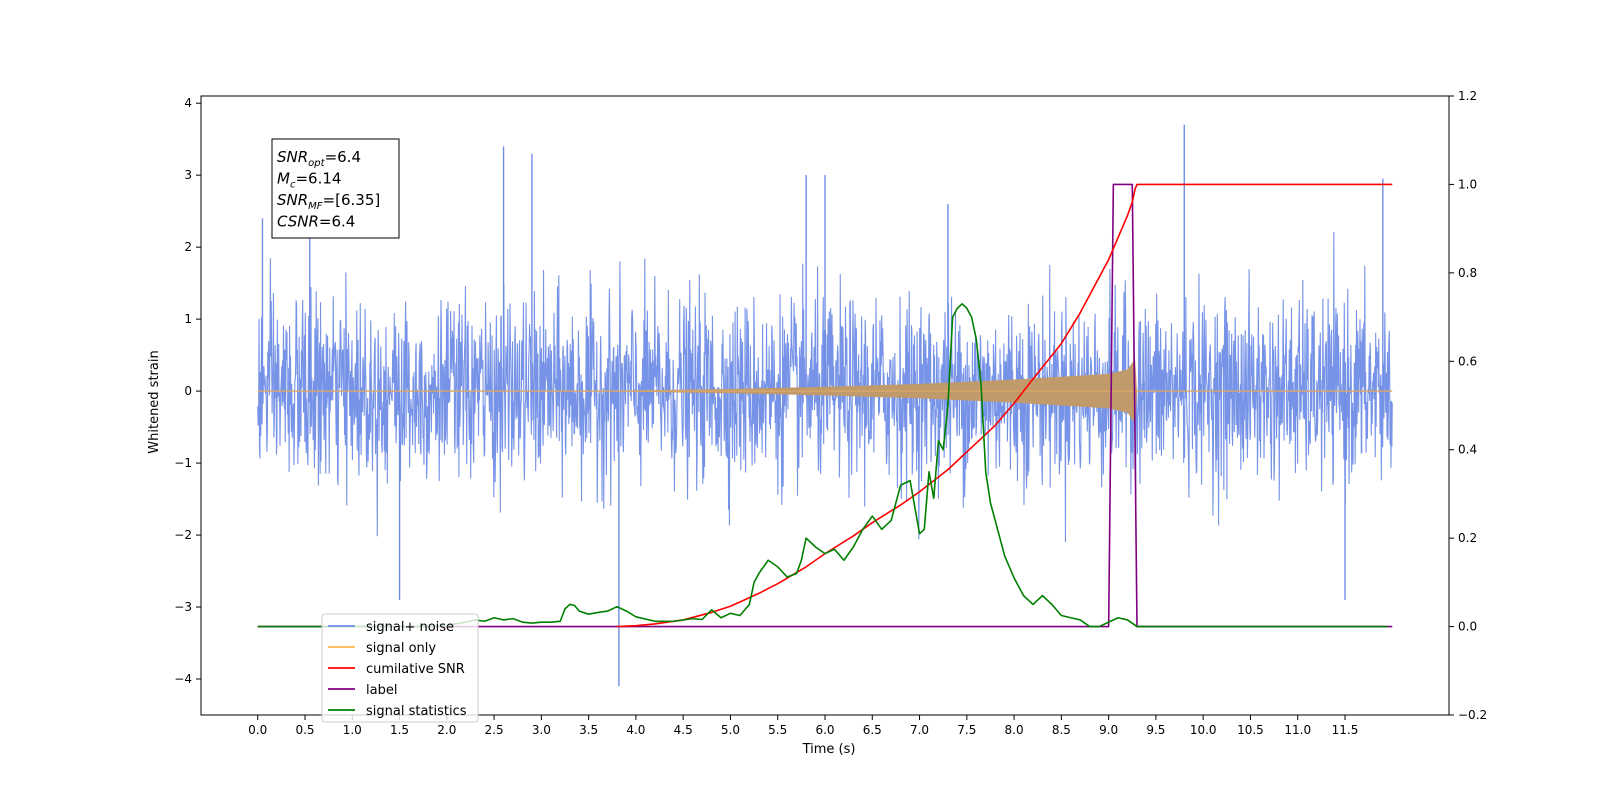  What do you see at coordinates (183, 535) in the screenshot?
I see `y-tick-label-6: −2` at bounding box center [183, 535].